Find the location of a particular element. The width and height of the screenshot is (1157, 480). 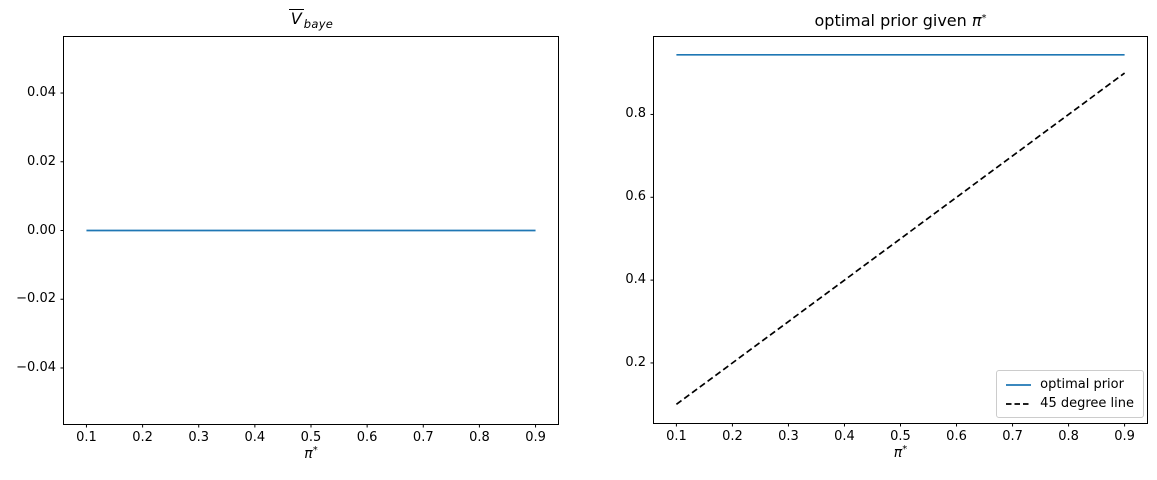

legend-item: 45 degree line is located at coordinates (1069, 403).